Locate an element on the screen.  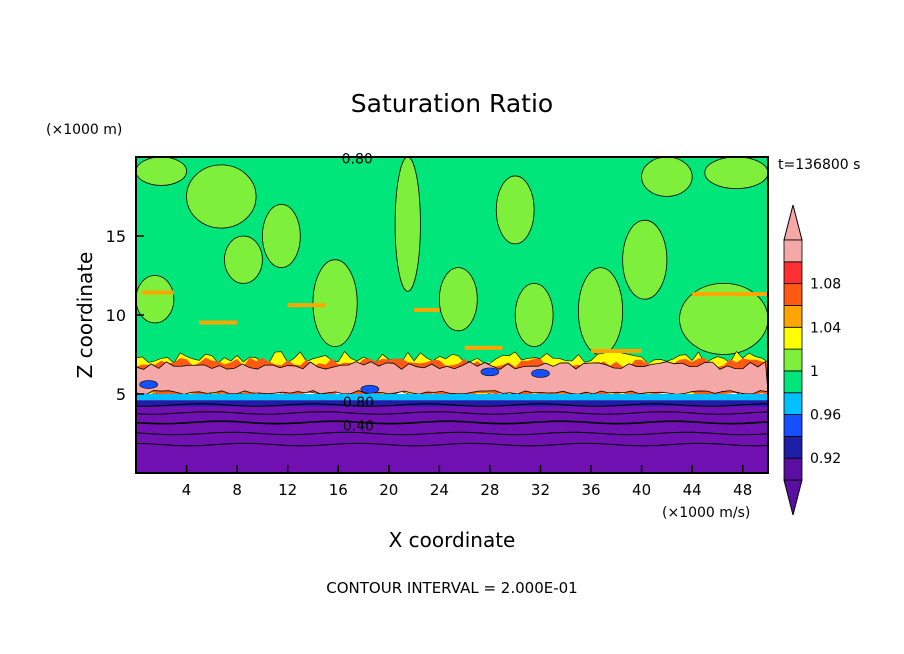
x-tick-label: 20 is located at coordinates (388, 490).